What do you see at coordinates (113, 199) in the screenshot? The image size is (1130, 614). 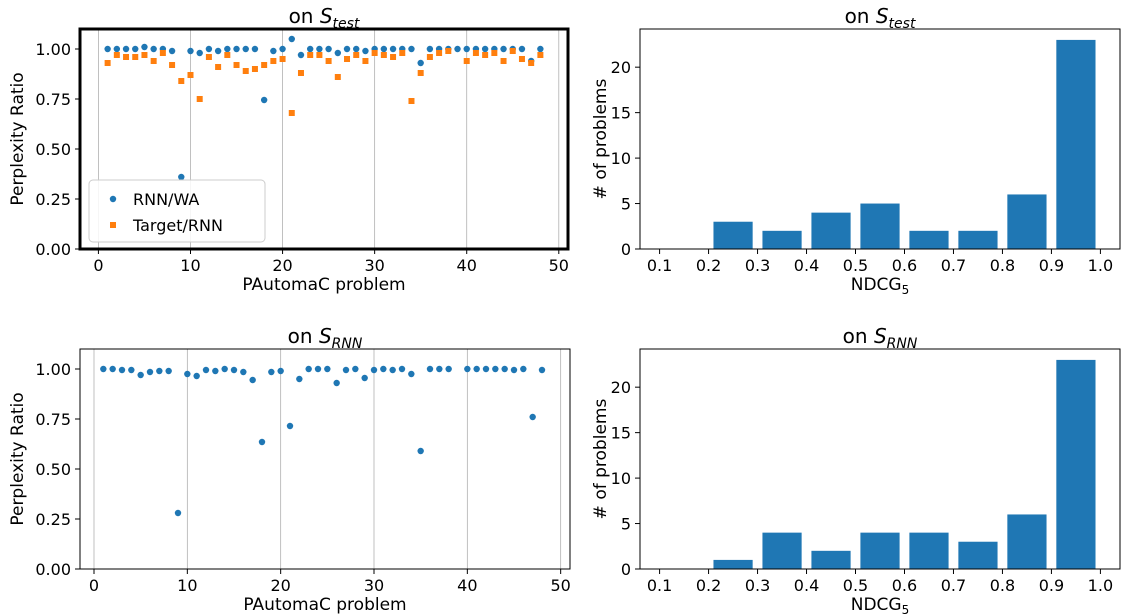 I see `legend-marker-circle` at bounding box center [113, 199].